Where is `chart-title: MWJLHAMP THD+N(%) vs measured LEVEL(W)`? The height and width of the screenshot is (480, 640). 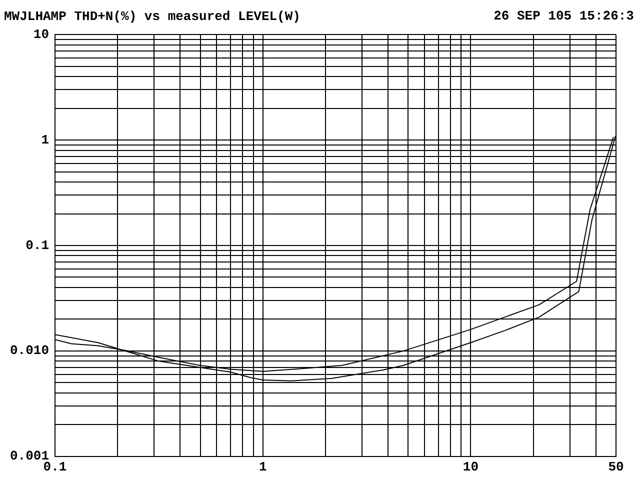
chart-title: MWJLHAMP THD+N(%) vs measured LEVEL(W) is located at coordinates (152, 16).